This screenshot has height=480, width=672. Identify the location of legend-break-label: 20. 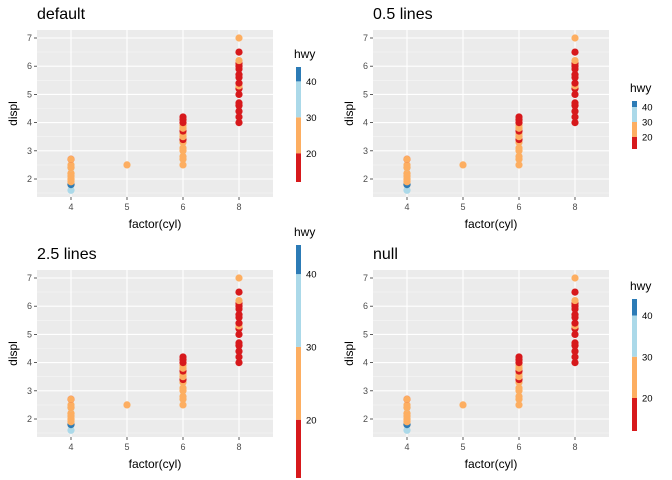
(647, 138).